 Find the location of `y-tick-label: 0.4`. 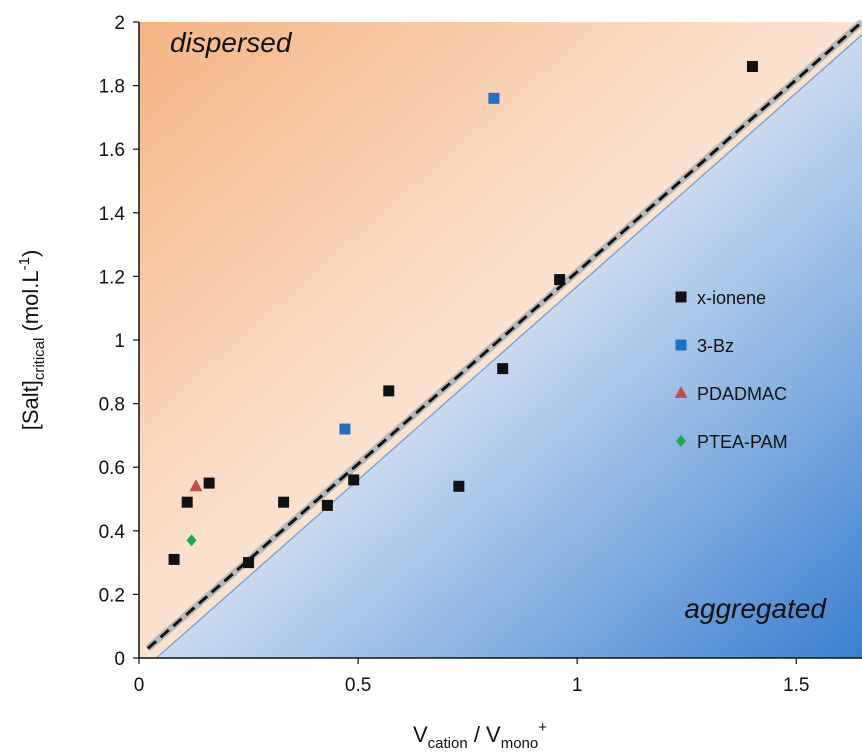

y-tick-label: 0.4 is located at coordinates (112, 532).